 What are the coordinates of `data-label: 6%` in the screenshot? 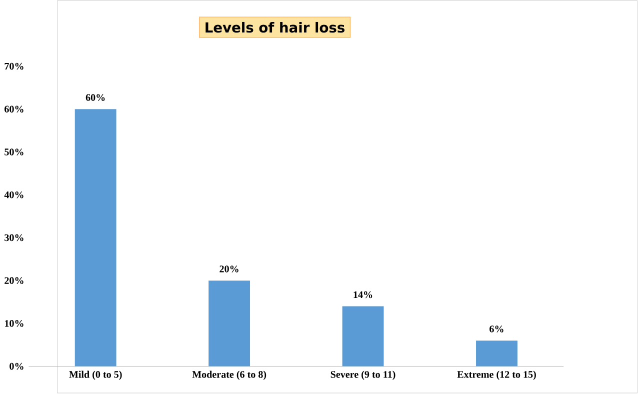 It's located at (497, 329).